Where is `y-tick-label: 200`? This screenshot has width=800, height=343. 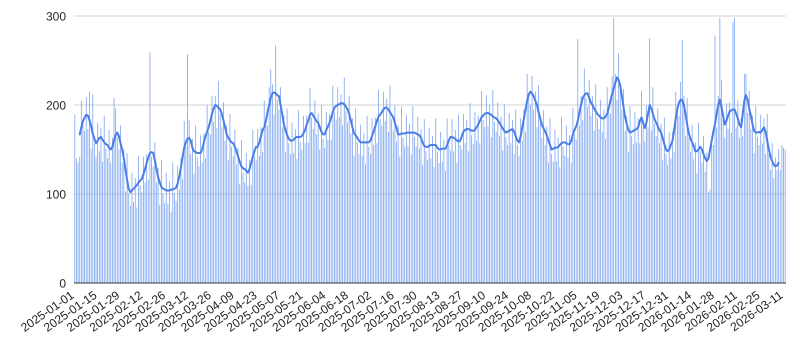
y-tick-label: 200 is located at coordinates (56, 105).